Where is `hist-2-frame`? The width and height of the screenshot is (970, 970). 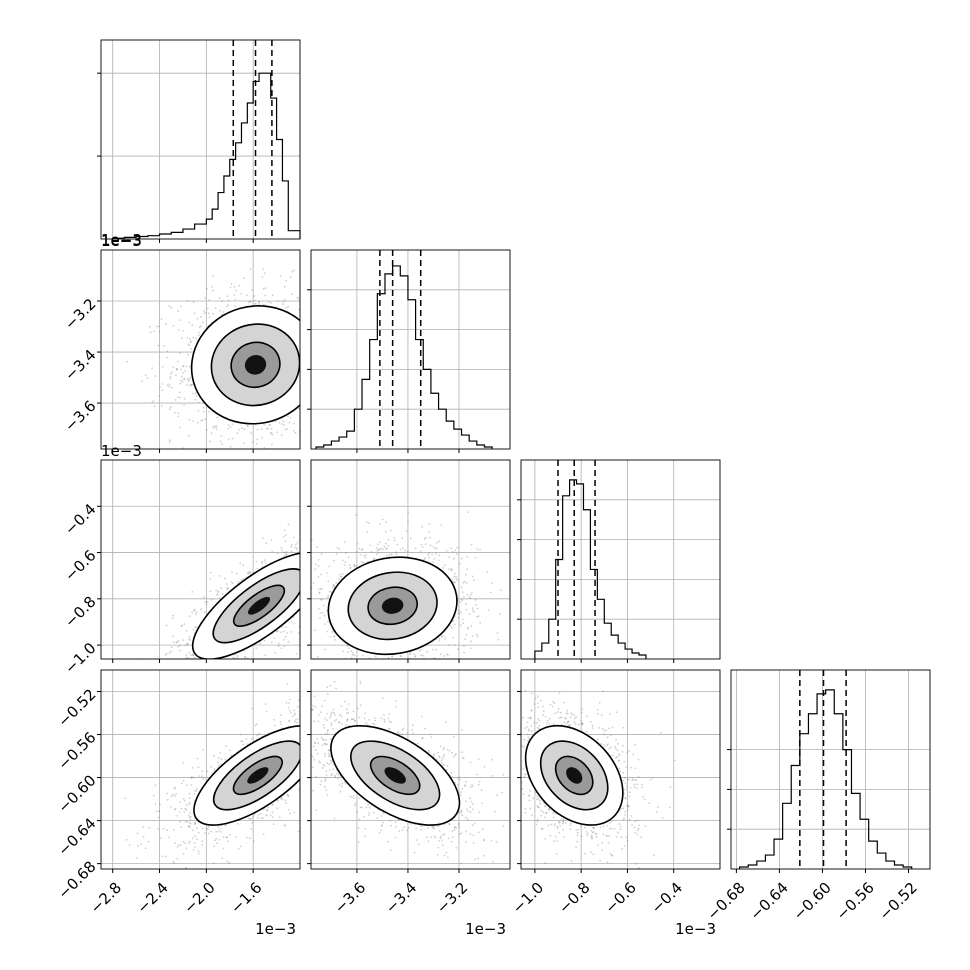
hist-2-frame is located at coordinates (620, 559).